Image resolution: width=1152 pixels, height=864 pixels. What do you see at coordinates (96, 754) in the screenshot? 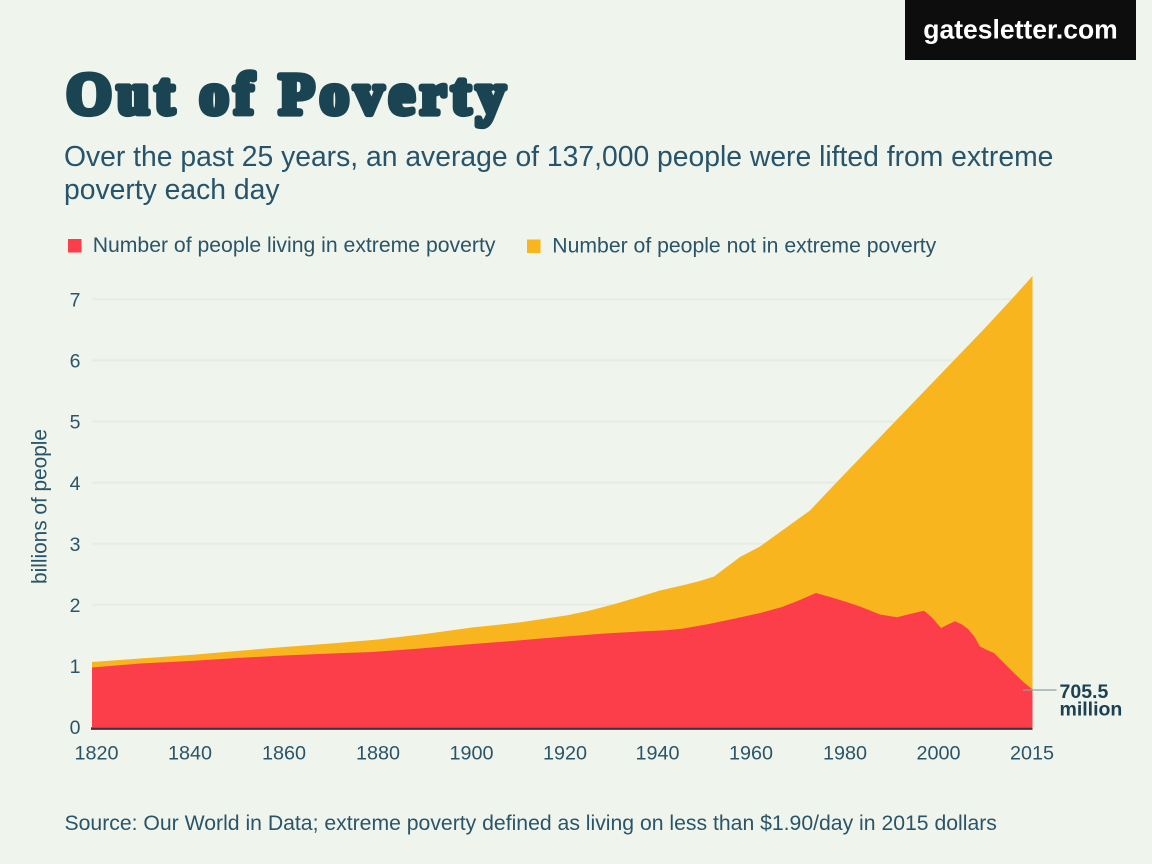
I see `svg-text: 1820` at bounding box center [96, 754].